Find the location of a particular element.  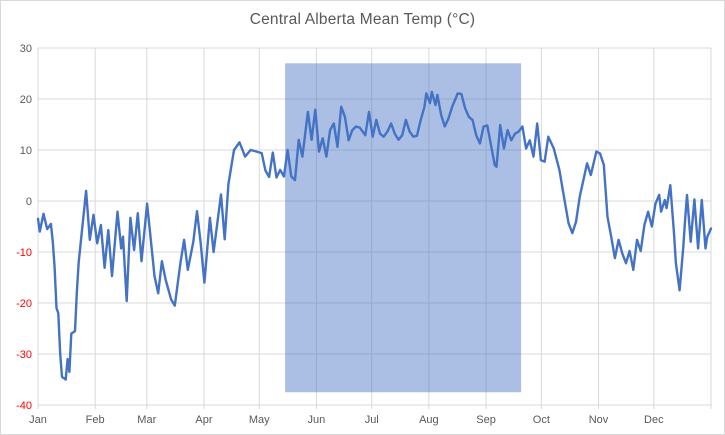

x-tick-label: Aug is located at coordinates (429, 420).